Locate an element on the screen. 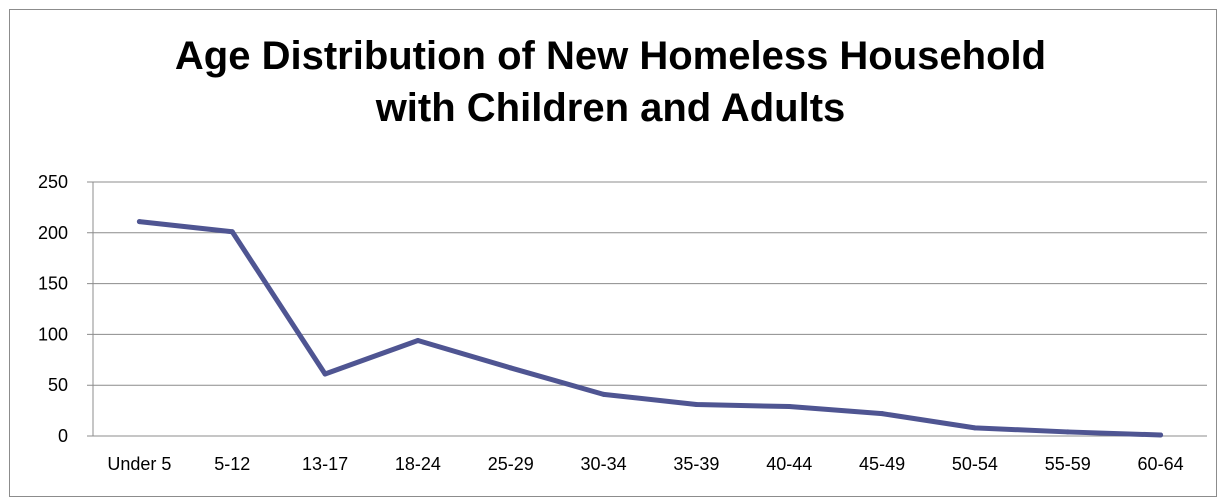 This screenshot has height=497, width=1221. y-tick-label: 100 is located at coordinates (53, 334).